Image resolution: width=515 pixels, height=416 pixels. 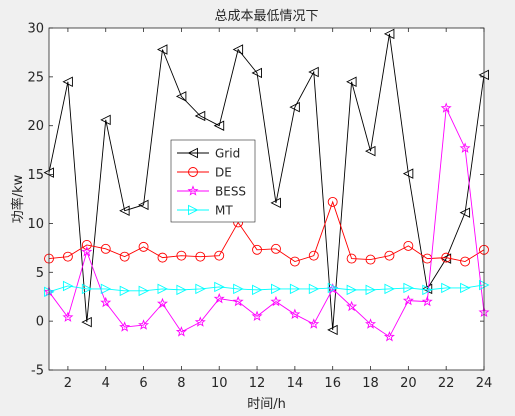 What do you see at coordinates (230, 192) in the screenshot?
I see `legend-label-bess: BESS` at bounding box center [230, 192].